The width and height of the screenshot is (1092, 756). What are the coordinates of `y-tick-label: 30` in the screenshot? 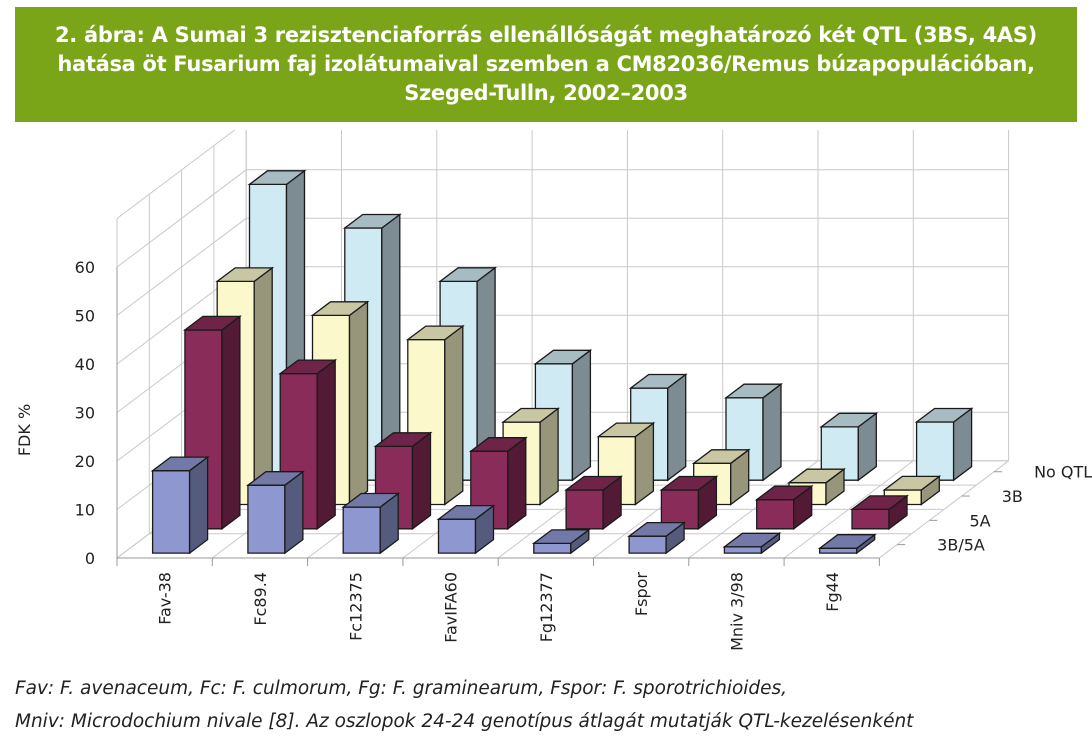 It's located at (85, 413).